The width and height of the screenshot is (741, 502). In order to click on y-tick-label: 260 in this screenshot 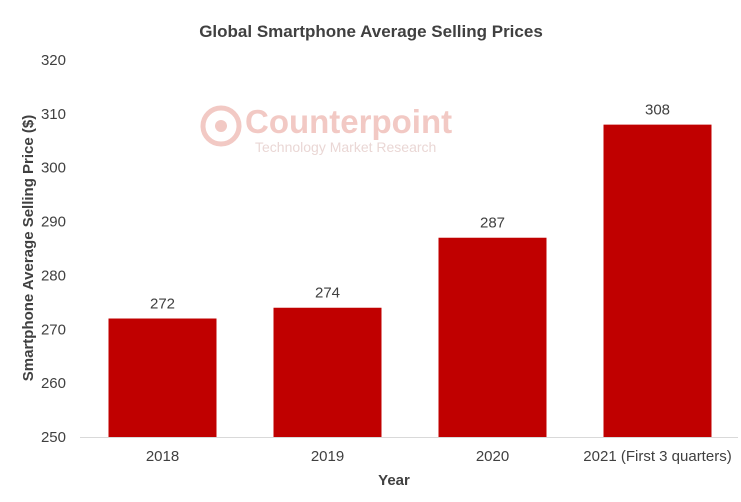, I will do `click(53, 383)`.